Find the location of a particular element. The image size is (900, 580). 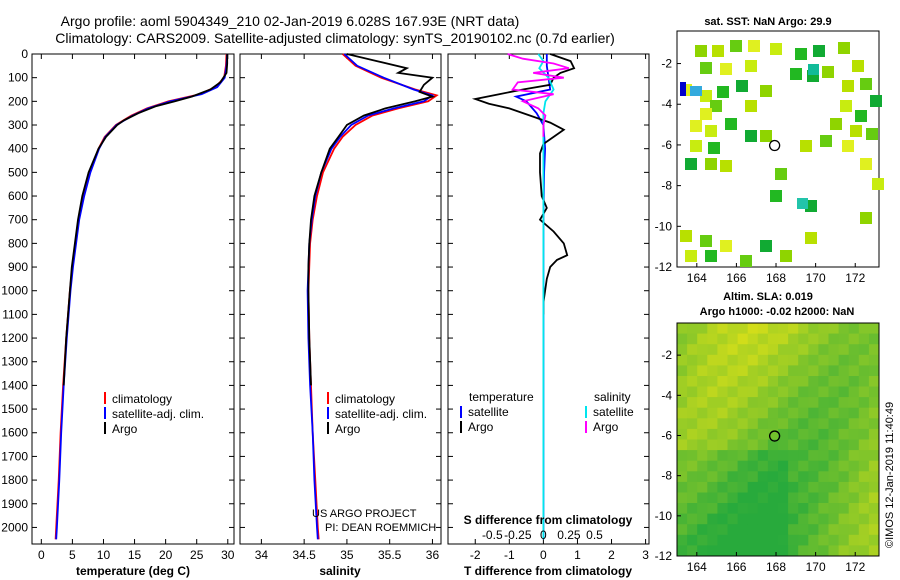

altimetry-map-plot: 164 166 168 170 172 -2 -4 -6 -8 -10 -12 is located at coordinates (767, 448).